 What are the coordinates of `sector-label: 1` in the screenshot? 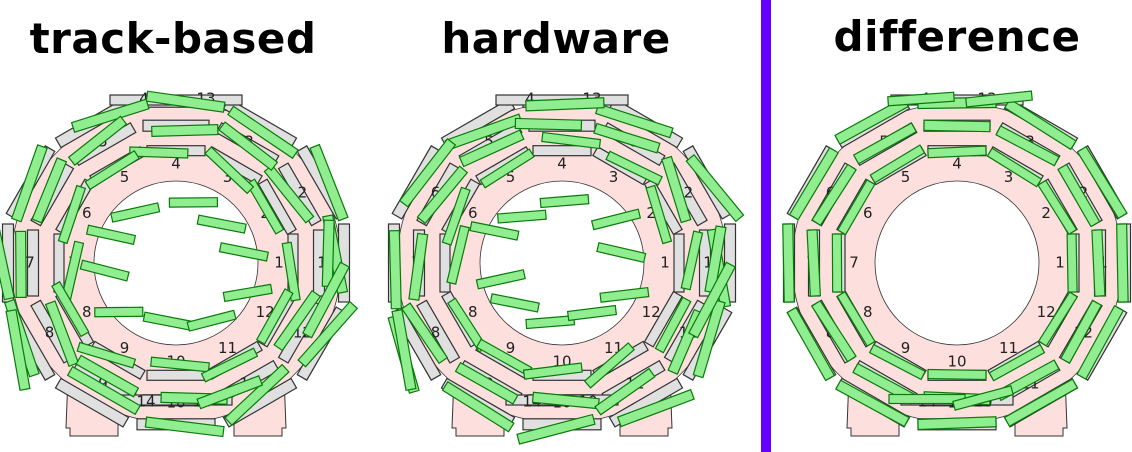 It's located at (708, 263).